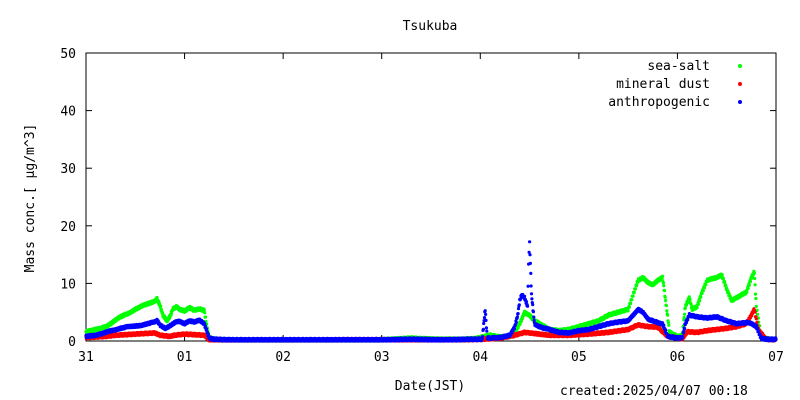  Describe the element at coordinates (68, 54) in the screenshot. I see `y-tick-label: 50` at that location.